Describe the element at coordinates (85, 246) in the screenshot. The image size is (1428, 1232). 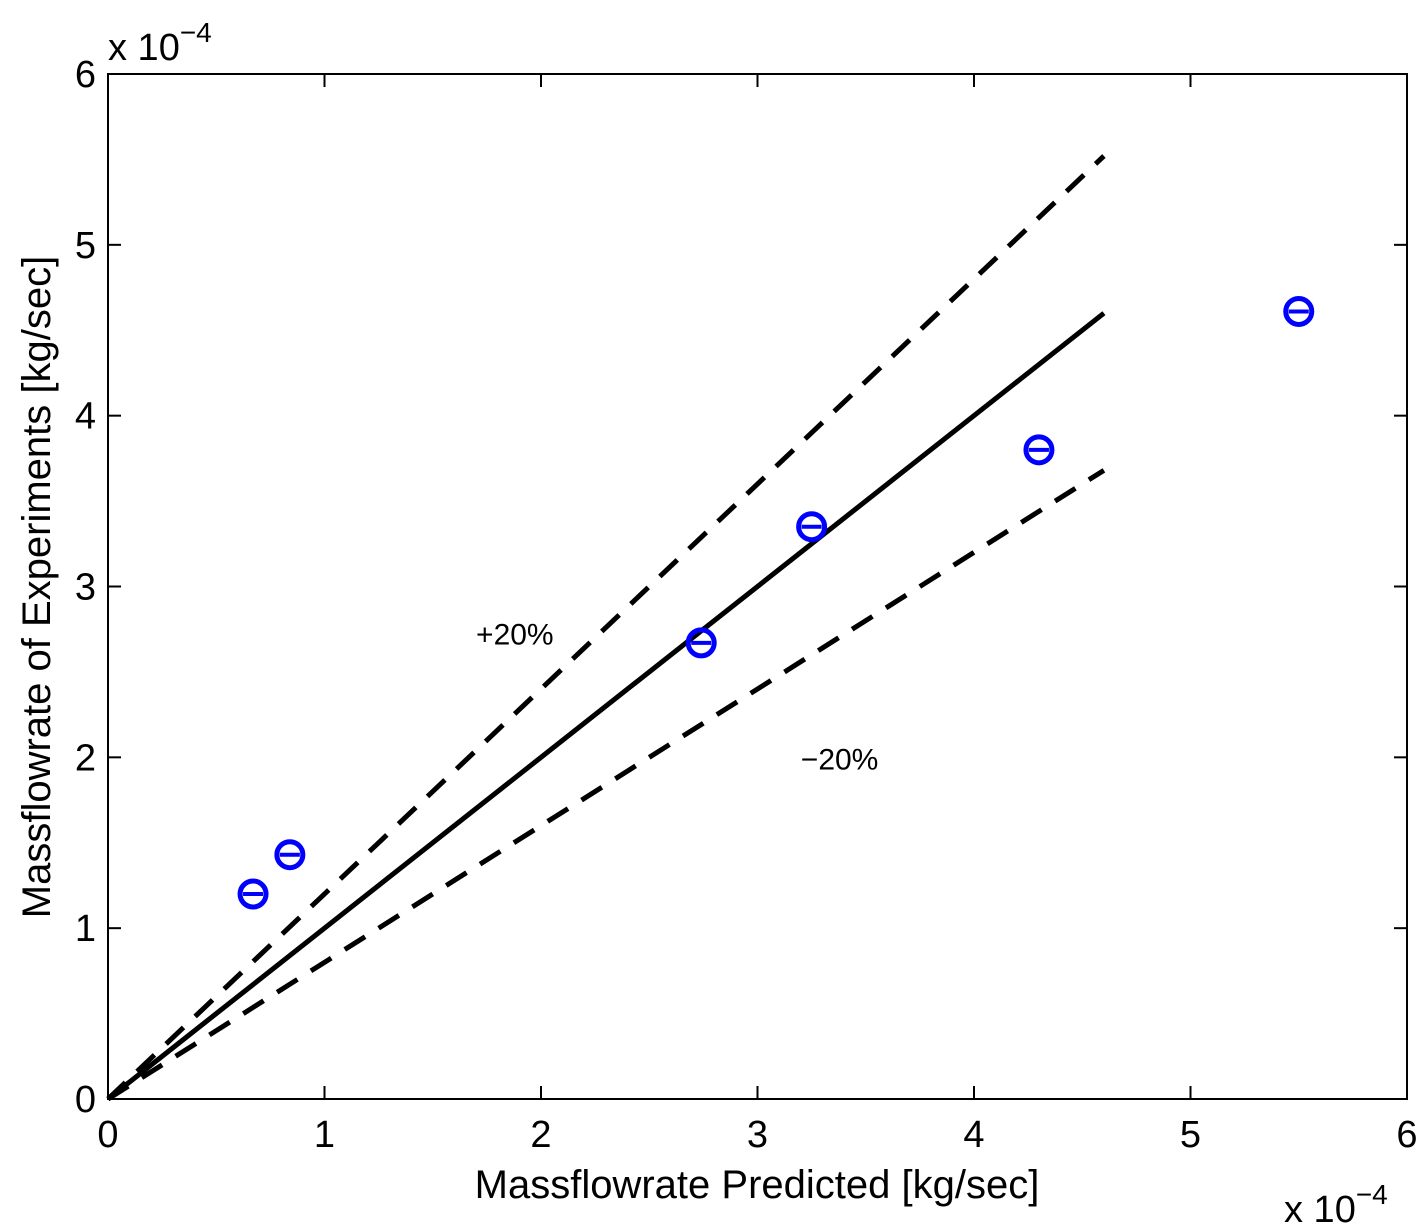
I see `y-tick-label: 5` at that location.